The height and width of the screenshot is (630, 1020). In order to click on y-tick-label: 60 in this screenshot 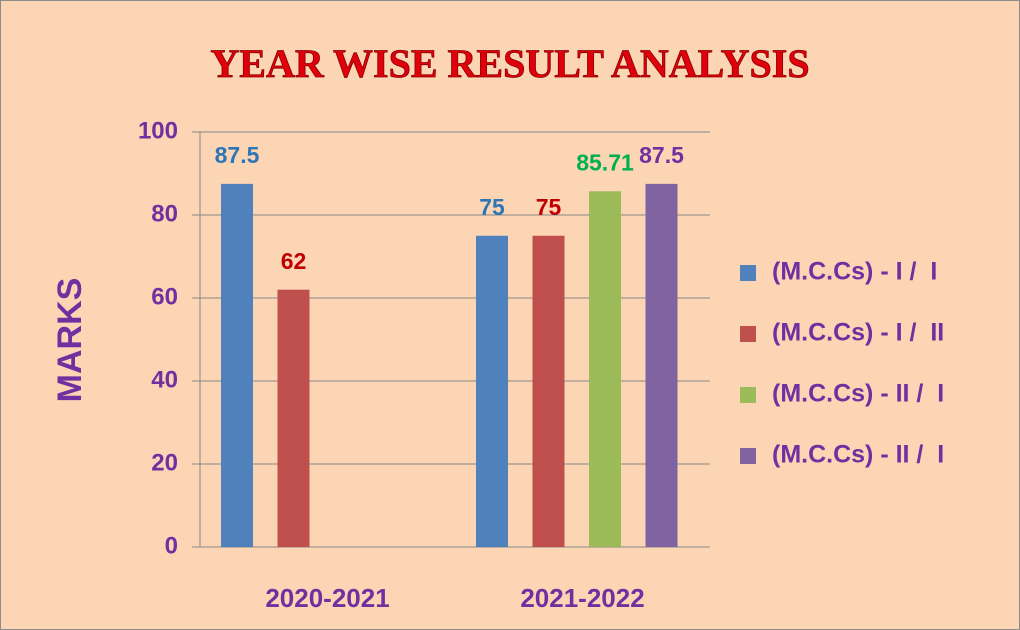, I will do `click(164, 296)`.